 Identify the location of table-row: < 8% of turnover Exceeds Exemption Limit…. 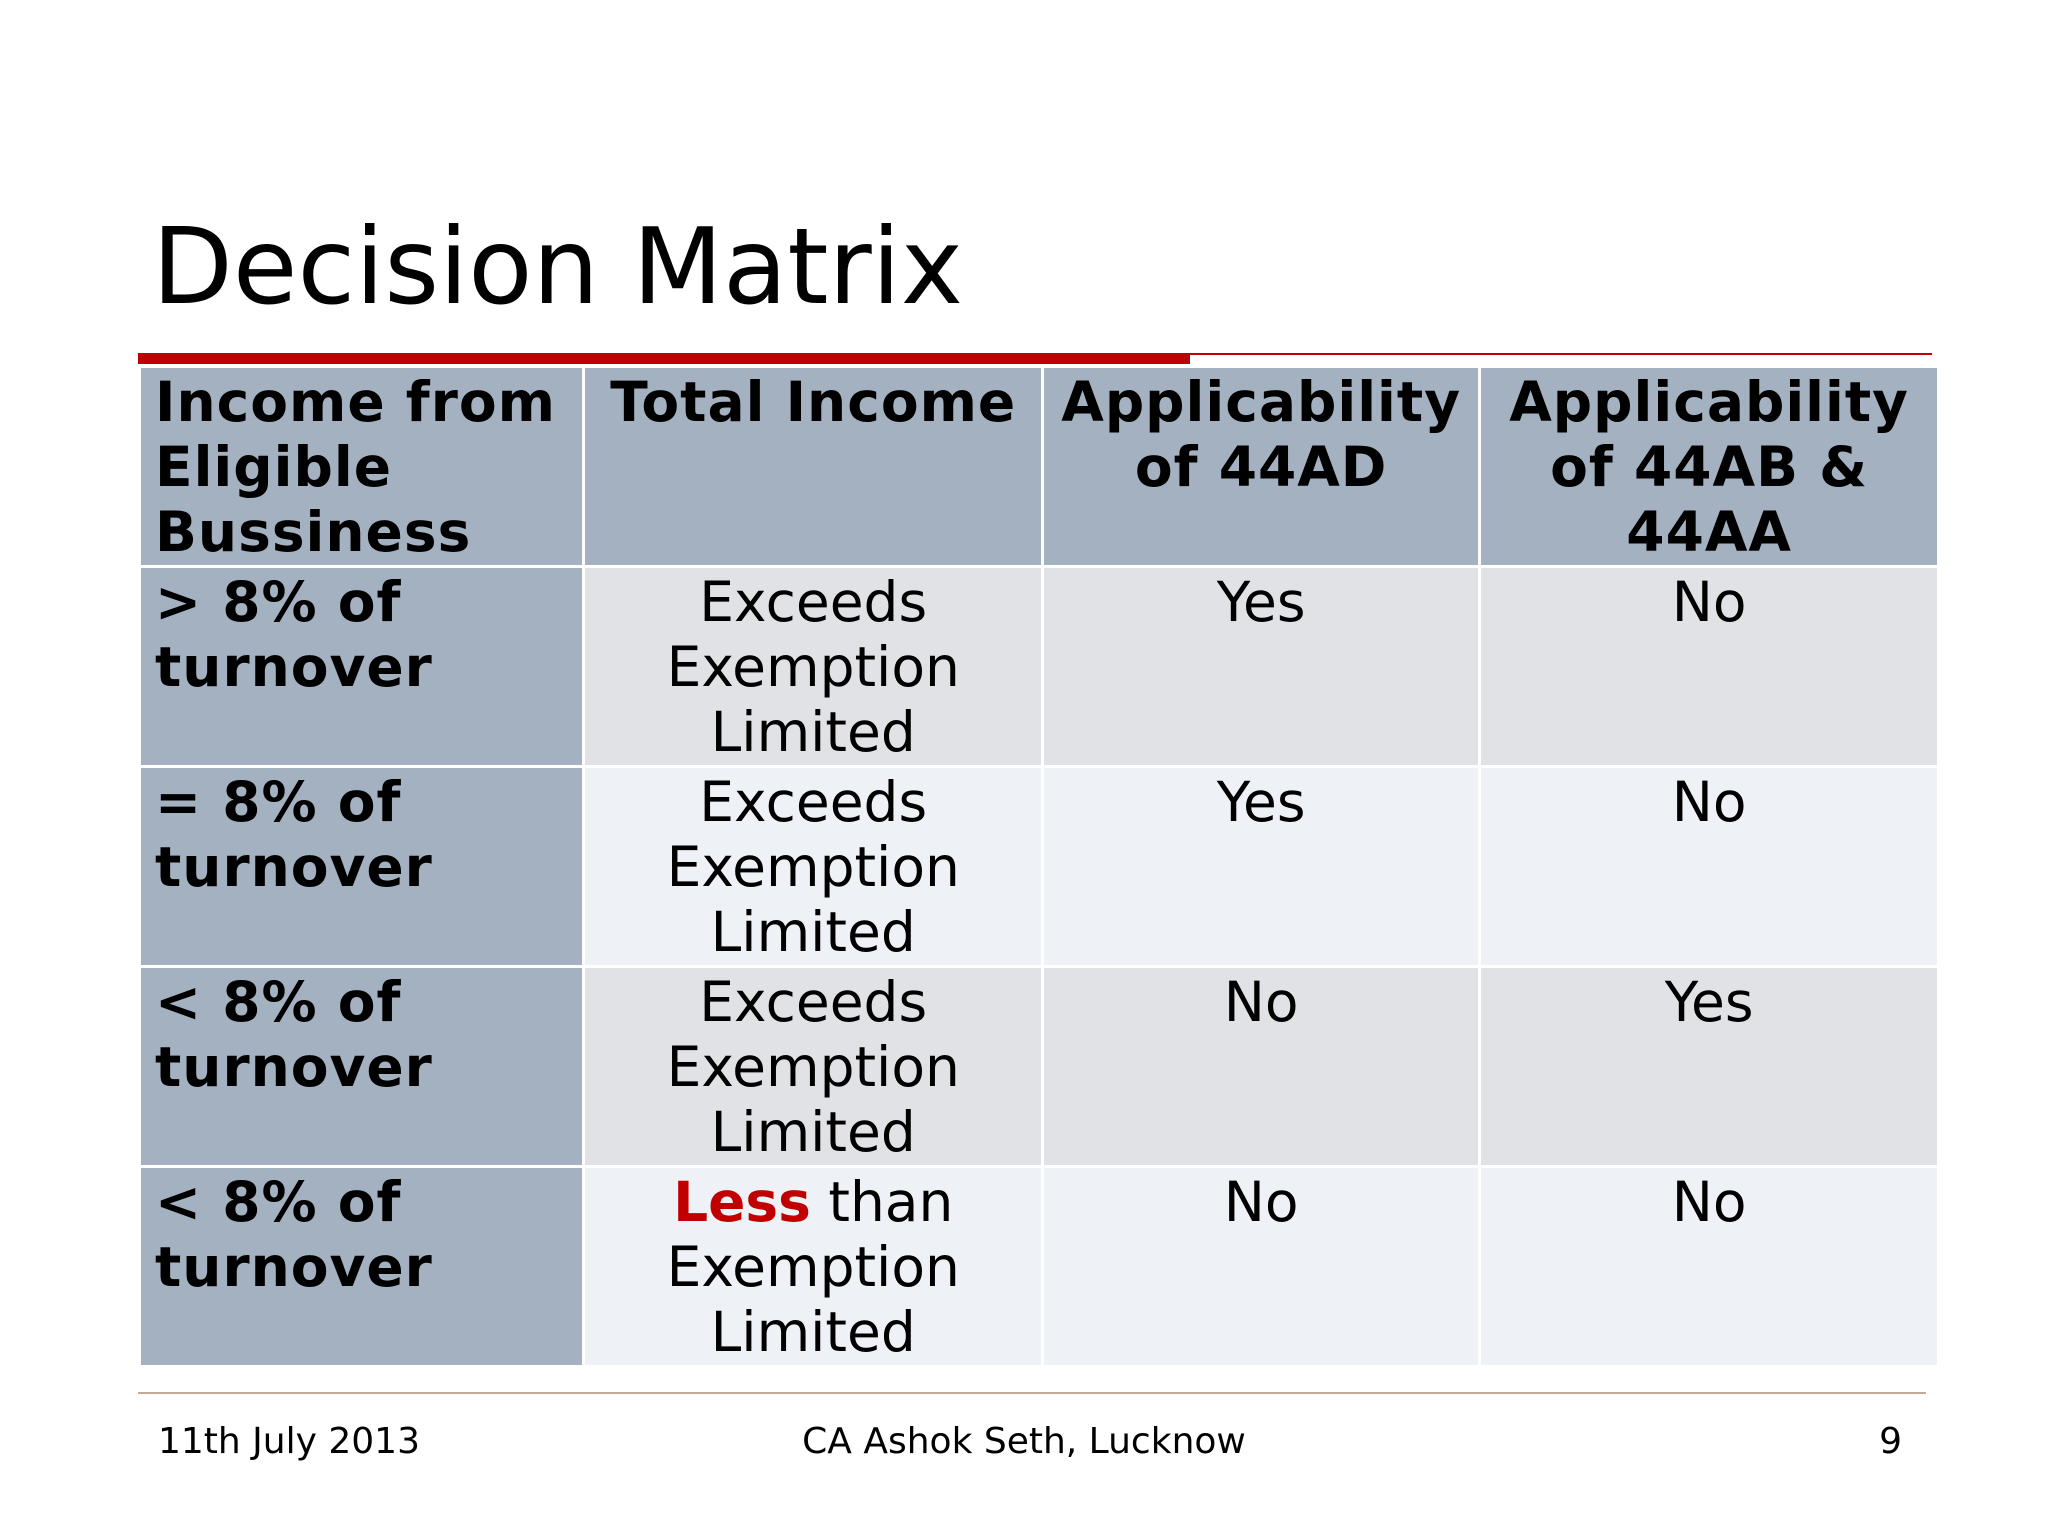
(1039, 1066).